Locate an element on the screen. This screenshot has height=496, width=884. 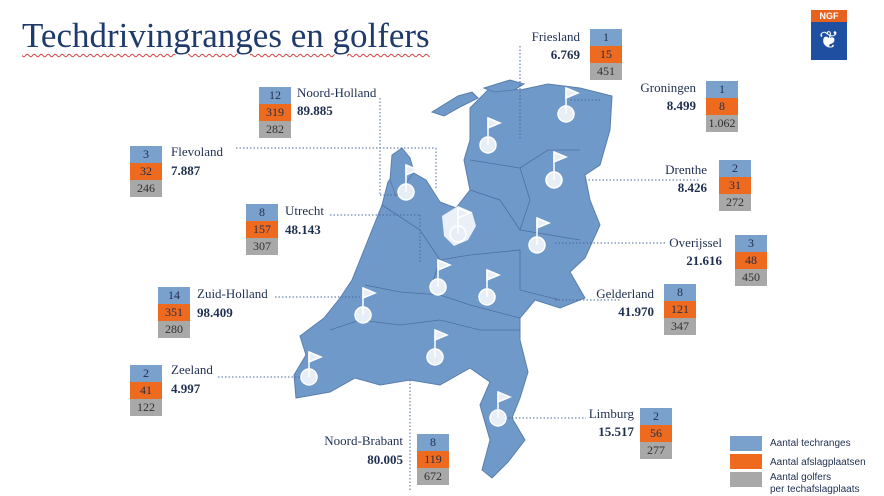
legend-swatch-afslagplaatsen is located at coordinates (746, 461).